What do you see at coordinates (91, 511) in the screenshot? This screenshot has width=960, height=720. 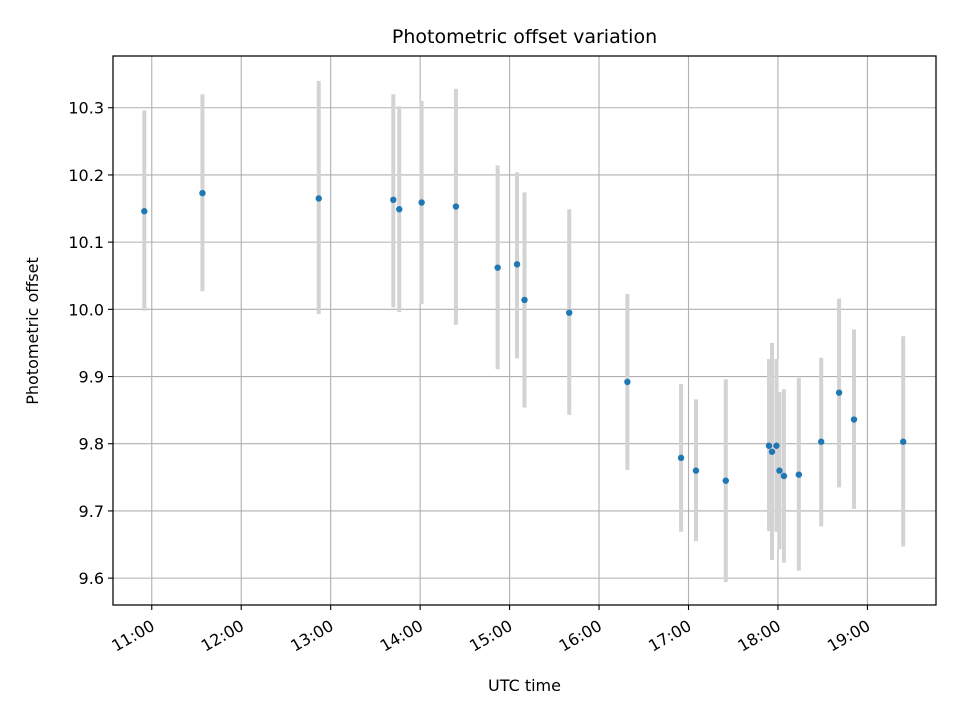 I see `y-tick-label: 9.7` at bounding box center [91, 511].